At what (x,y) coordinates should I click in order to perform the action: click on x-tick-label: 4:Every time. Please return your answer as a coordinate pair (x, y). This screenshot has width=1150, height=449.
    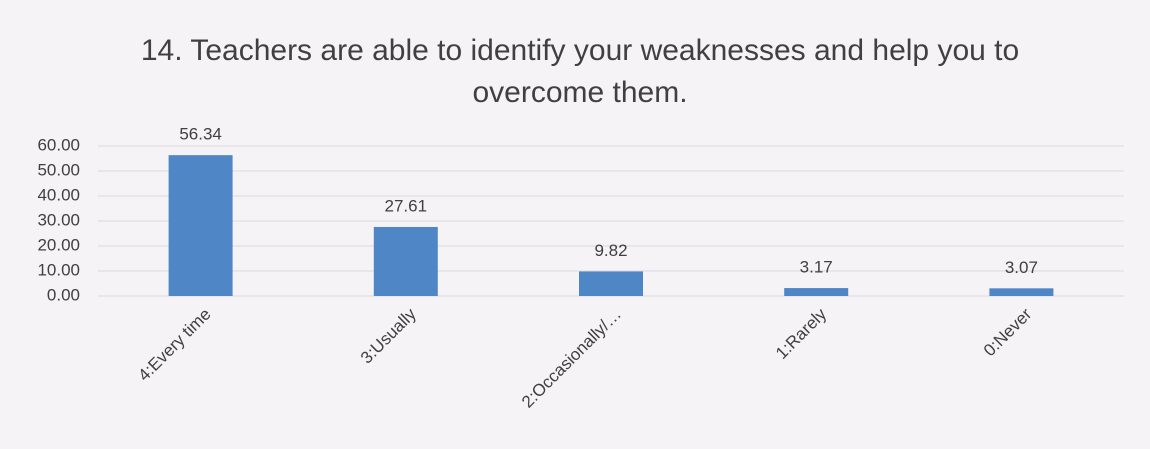
    Looking at the image, I should click on (174, 345).